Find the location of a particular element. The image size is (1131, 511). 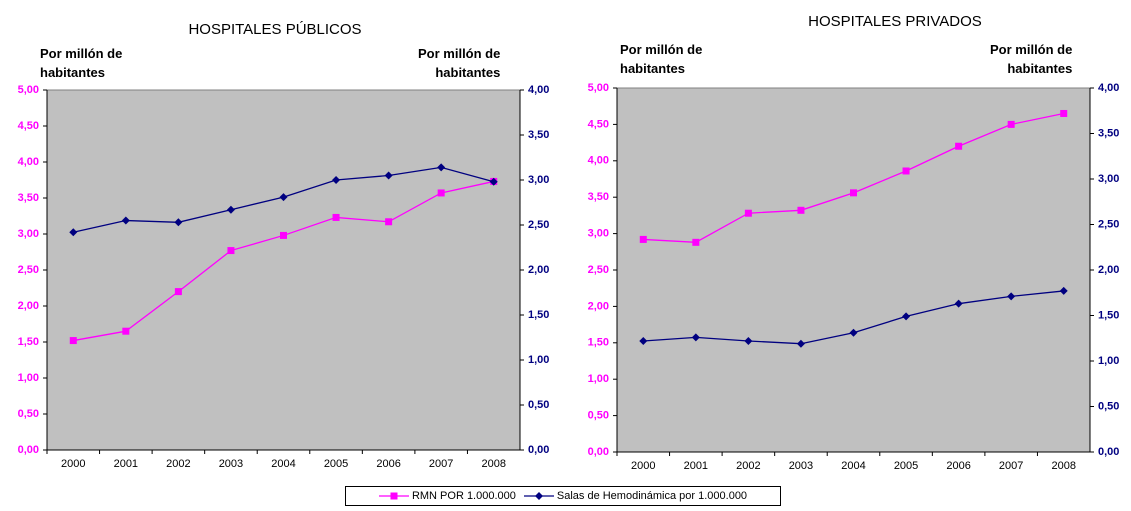

chart-title: HOSPITALES PÚBLICOS is located at coordinates (274, 29).